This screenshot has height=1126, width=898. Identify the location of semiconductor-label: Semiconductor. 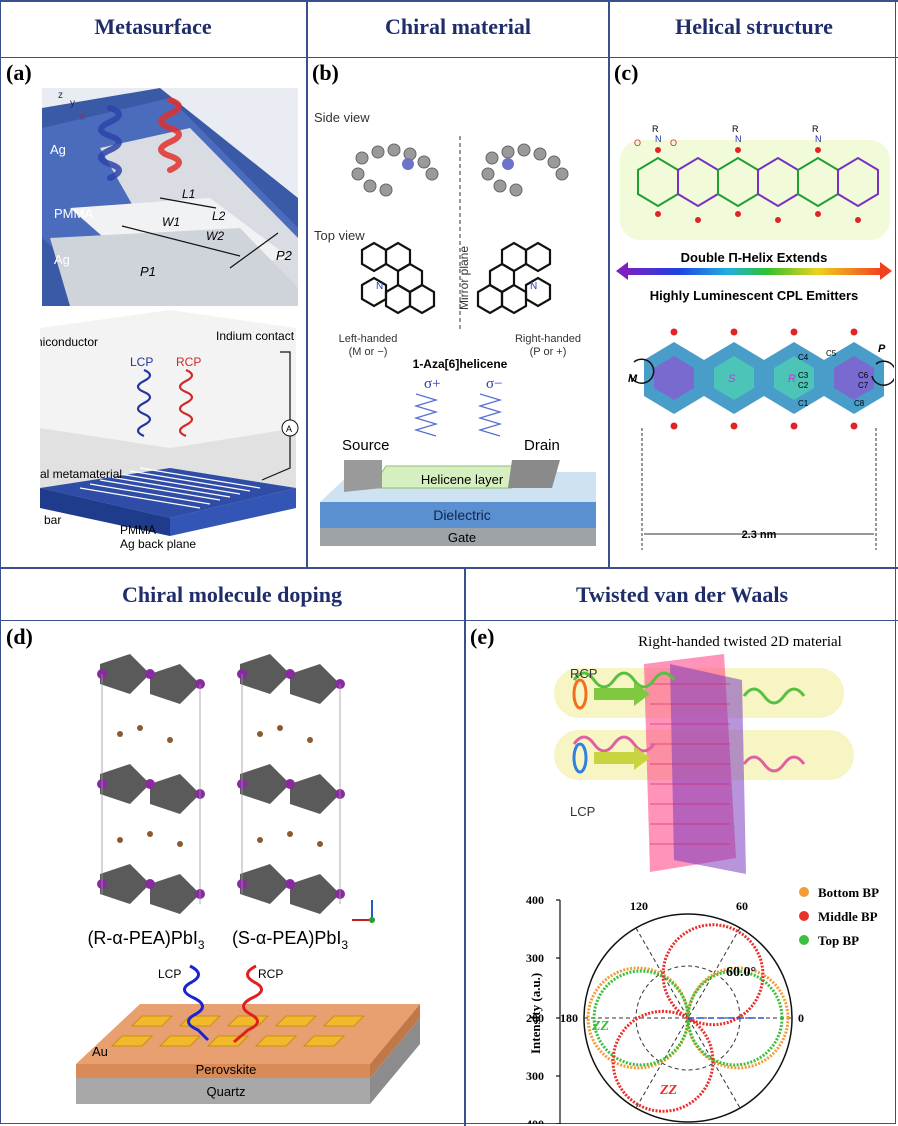
(69, 342).